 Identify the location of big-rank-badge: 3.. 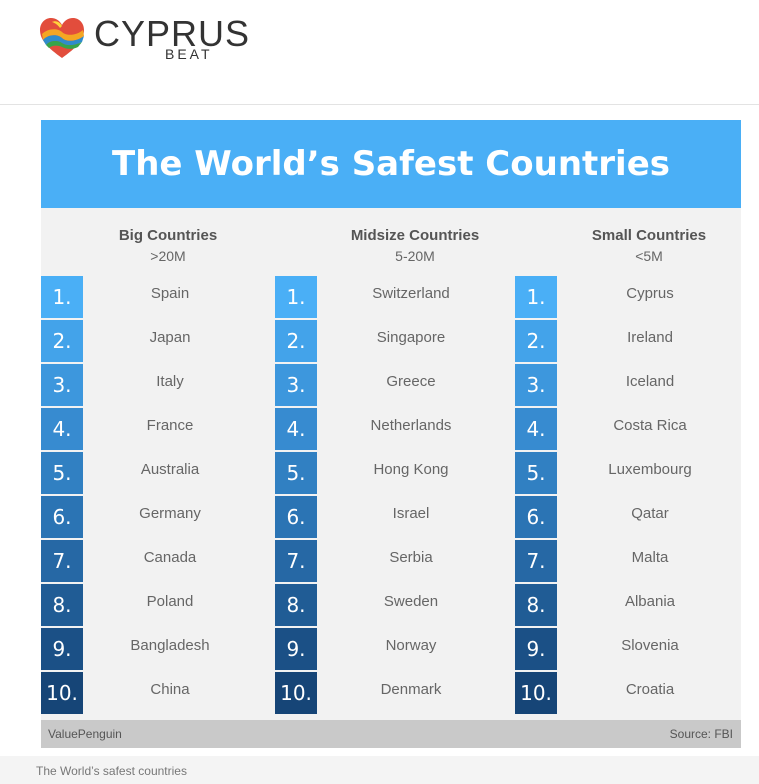
(62, 385).